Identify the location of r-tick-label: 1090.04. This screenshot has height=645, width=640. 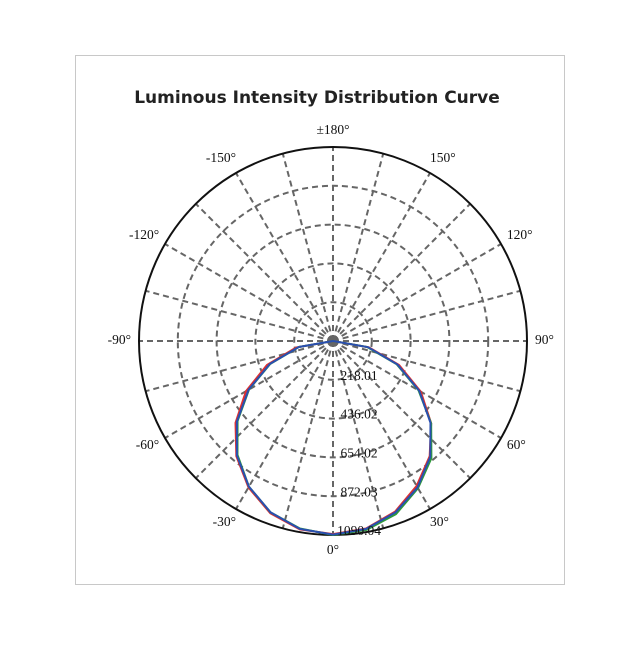
(359, 530).